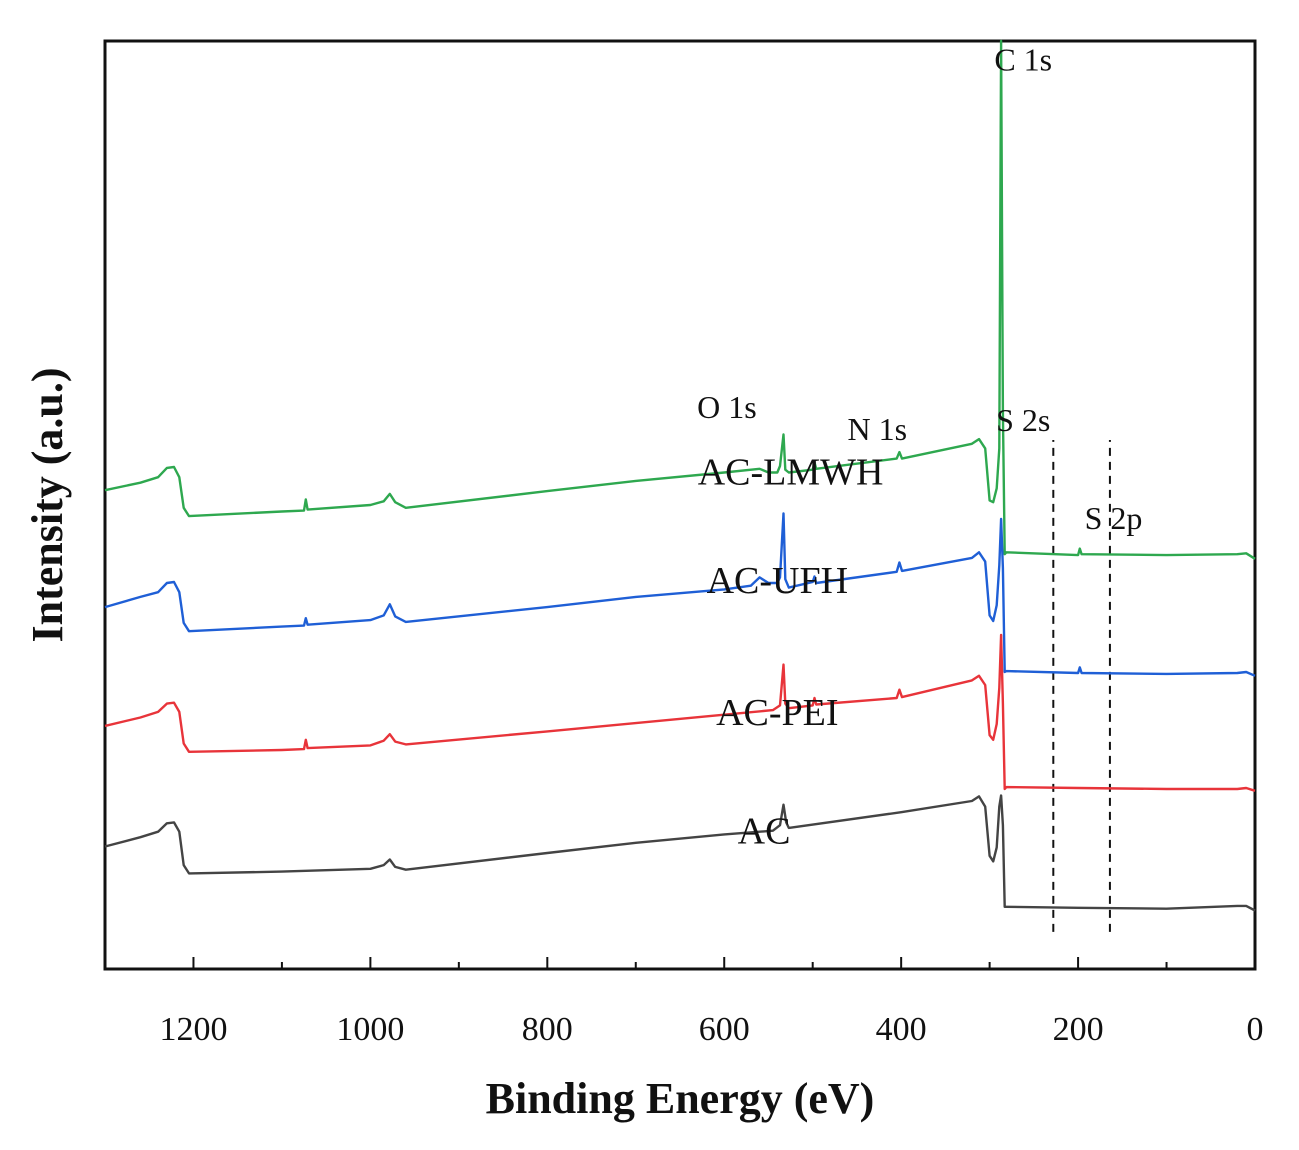  Describe the element at coordinates (724, 1029) in the screenshot. I see `x-tick-label: 600` at that location.